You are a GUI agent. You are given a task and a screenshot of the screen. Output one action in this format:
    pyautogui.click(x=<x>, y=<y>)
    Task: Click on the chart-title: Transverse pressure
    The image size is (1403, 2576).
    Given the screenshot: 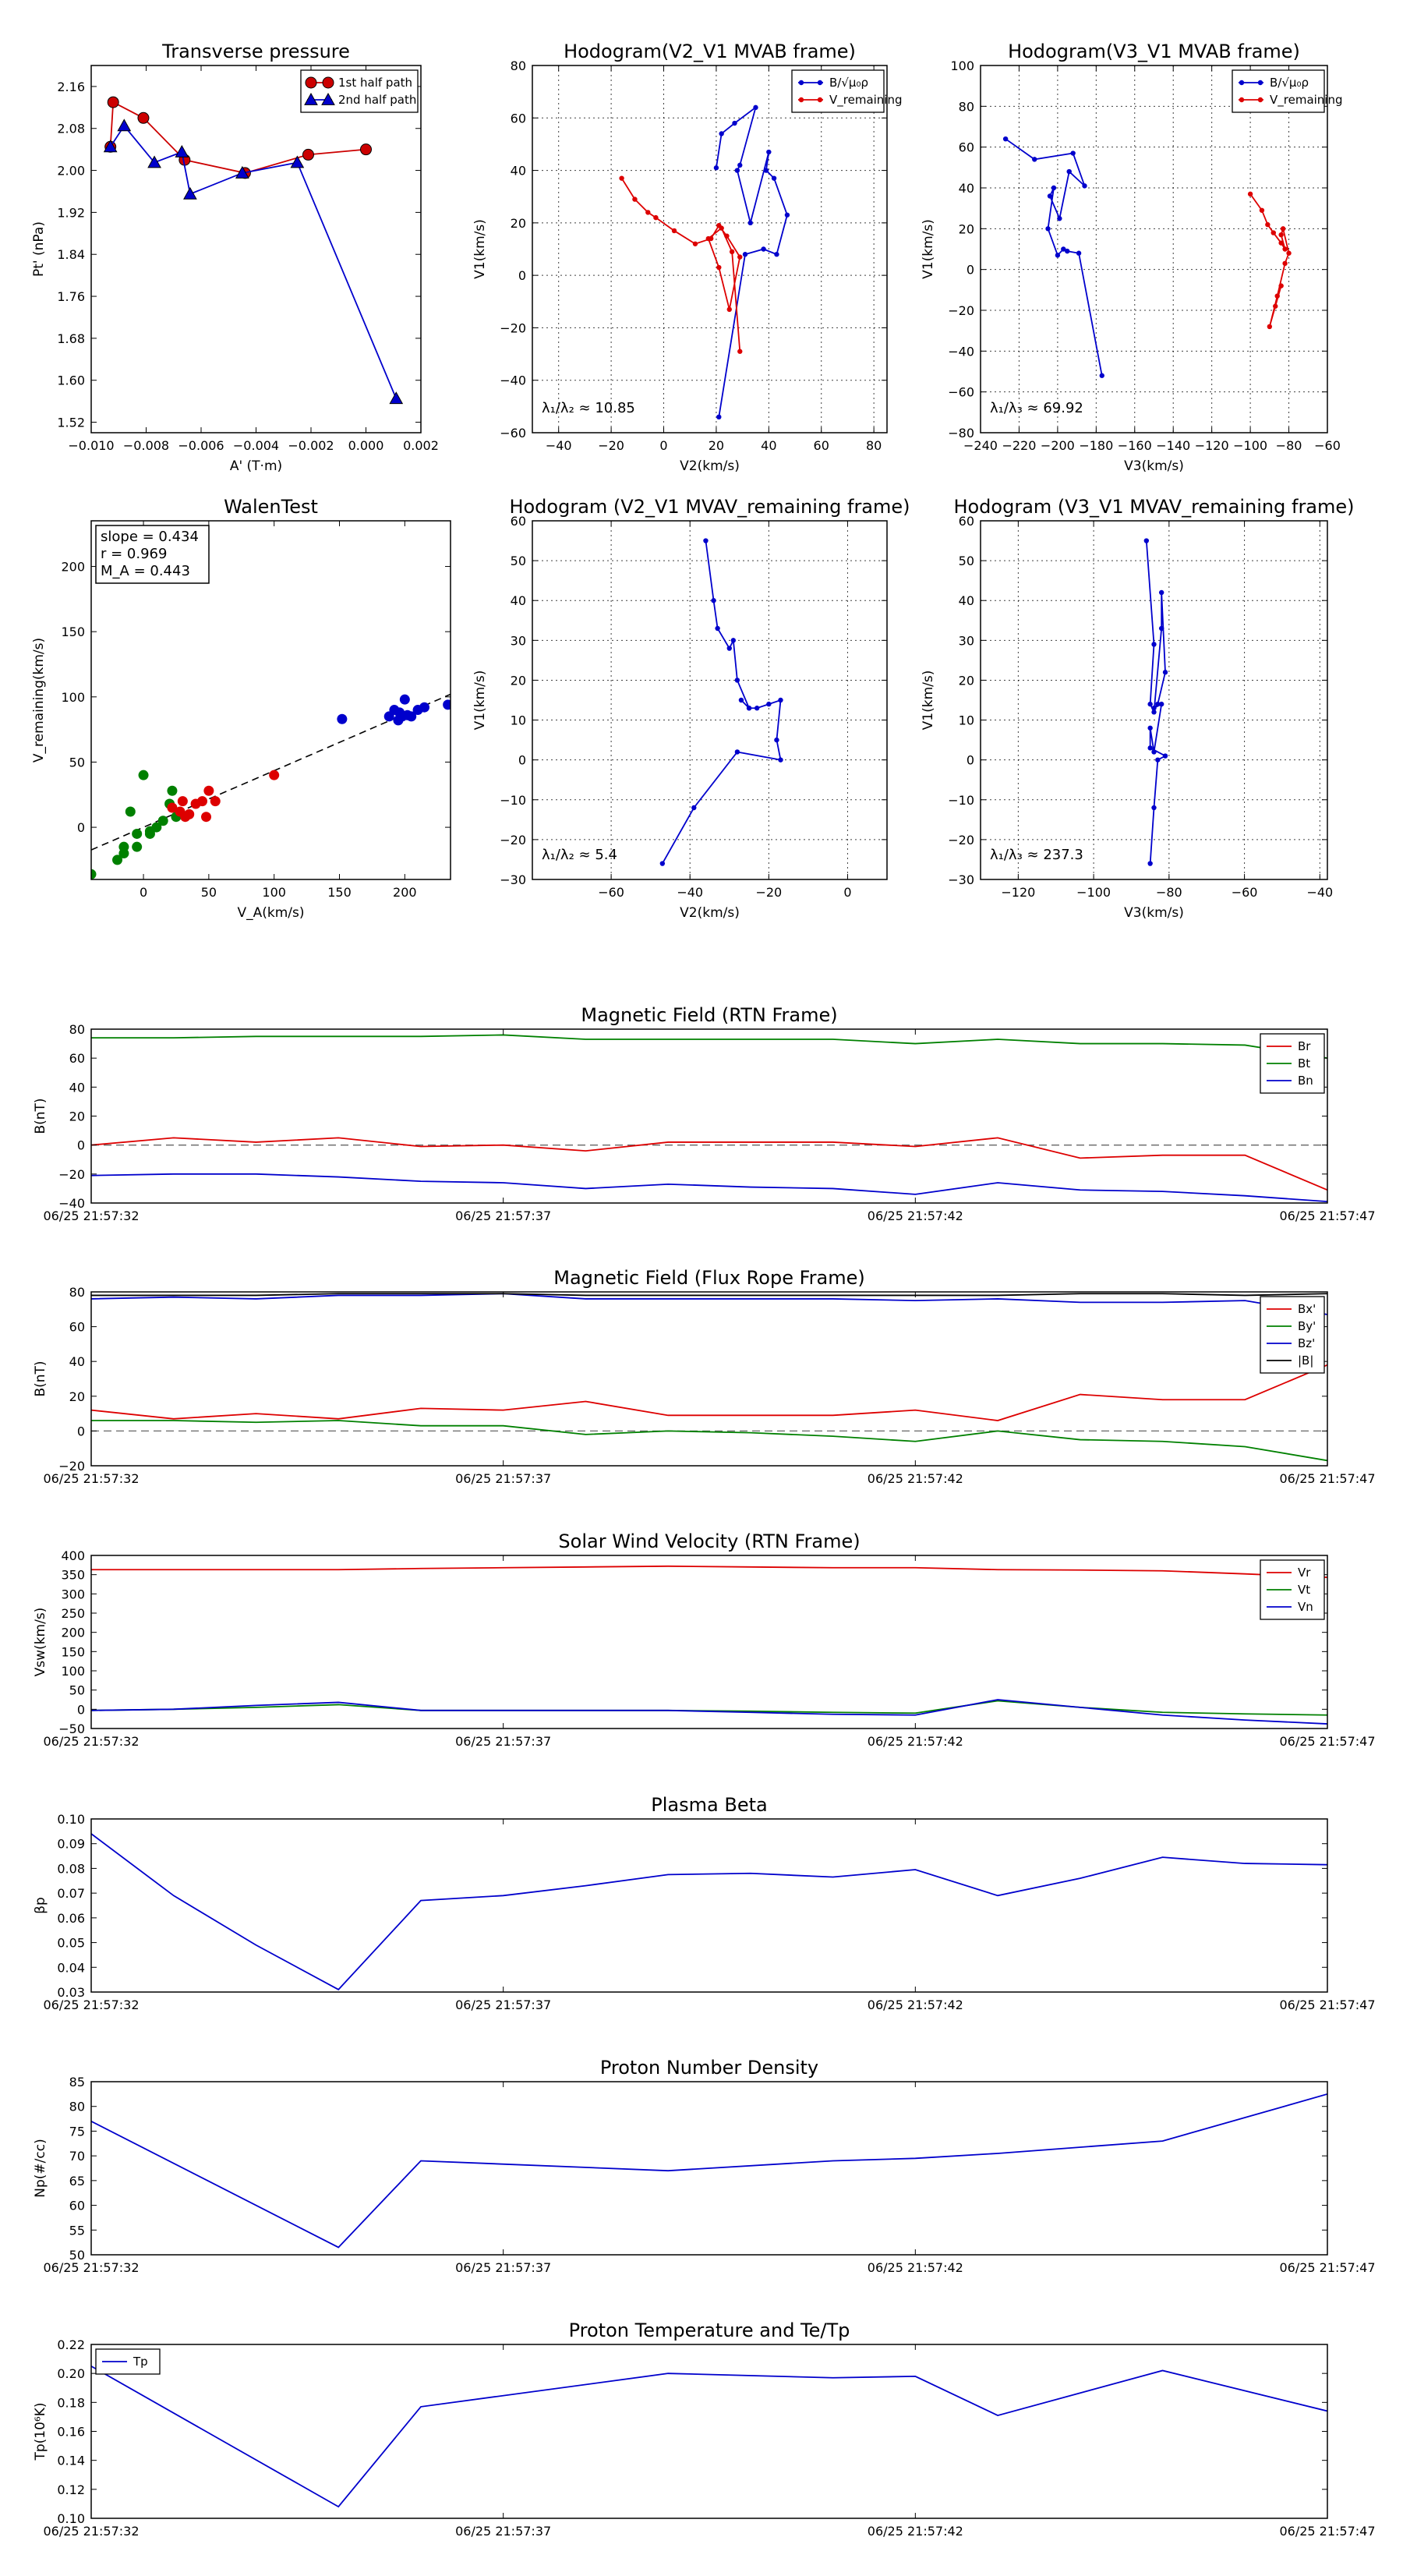 What is the action you would take?
    pyautogui.click(x=256, y=51)
    